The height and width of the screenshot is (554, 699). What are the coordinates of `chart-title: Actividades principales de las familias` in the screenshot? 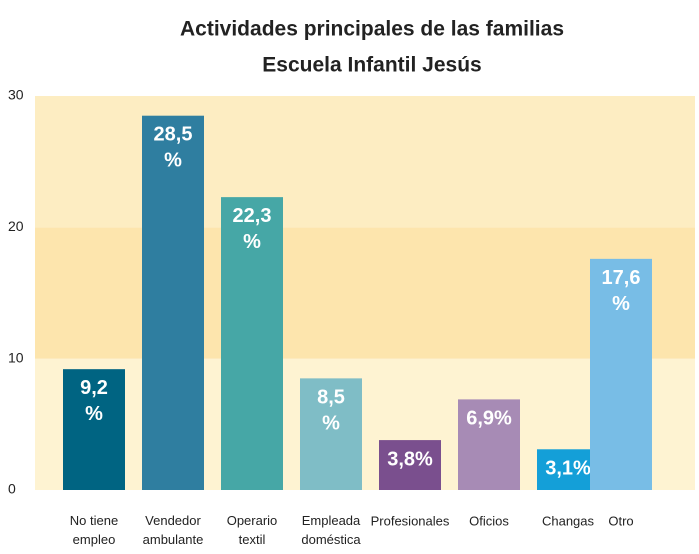 It's located at (372, 29).